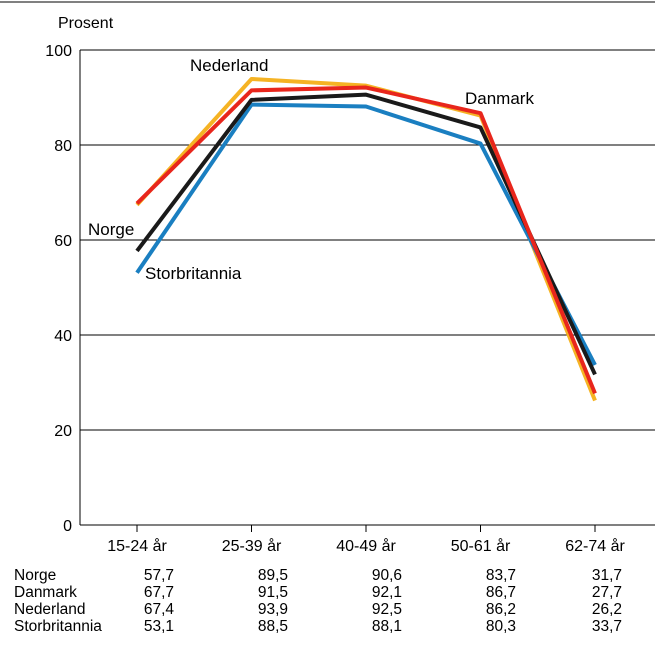  I want to click on series-label-norge: Norge, so click(111, 229).